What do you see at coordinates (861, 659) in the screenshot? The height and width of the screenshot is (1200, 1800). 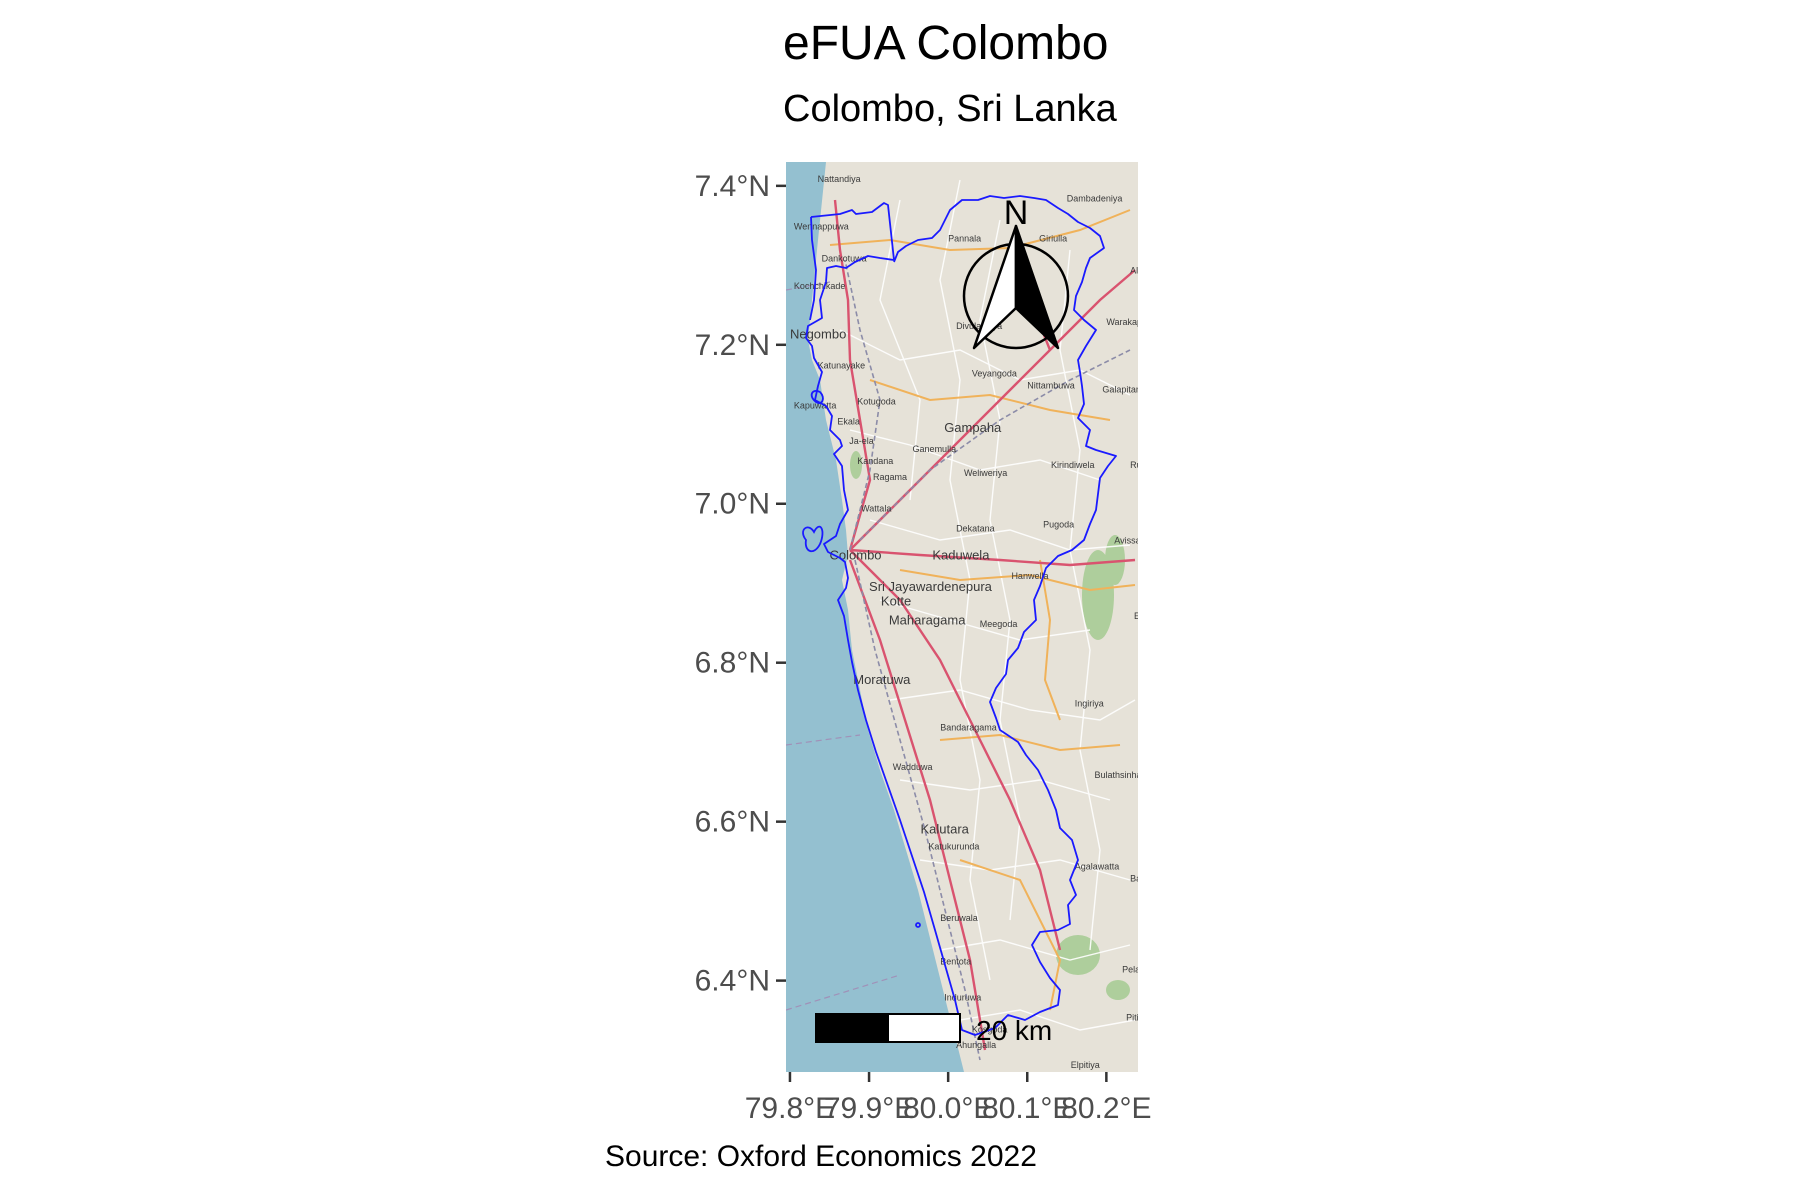 I see `colombo-lagoon-loops` at bounding box center [861, 659].